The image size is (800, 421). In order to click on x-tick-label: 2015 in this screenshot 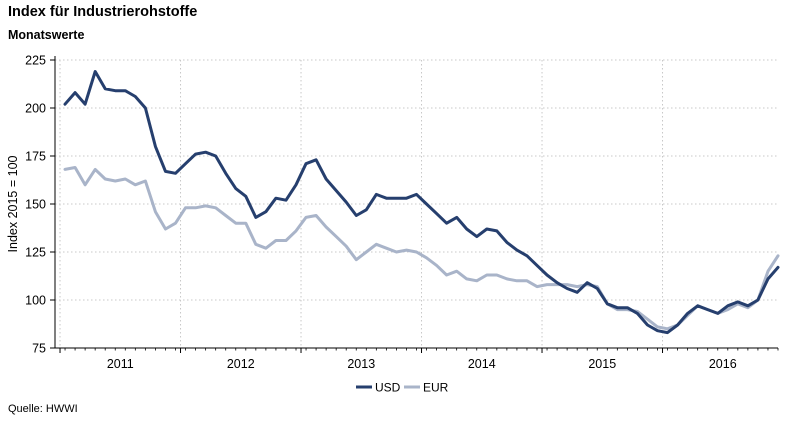, I will do `click(602, 364)`.